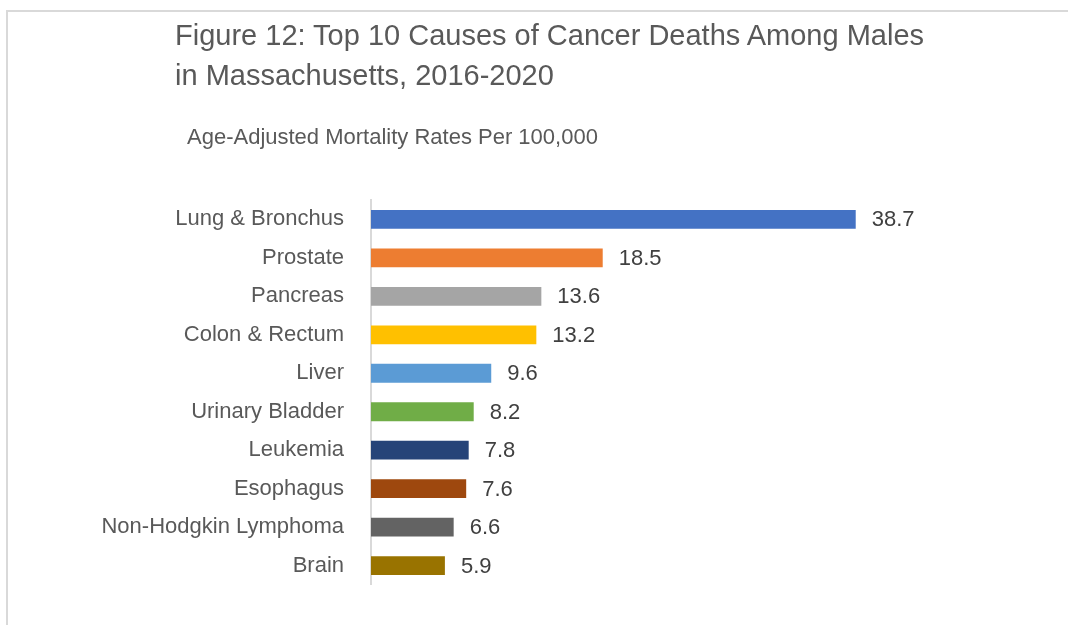 This screenshot has width=1068, height=625. I want to click on data-label: 8.2, so click(505, 411).